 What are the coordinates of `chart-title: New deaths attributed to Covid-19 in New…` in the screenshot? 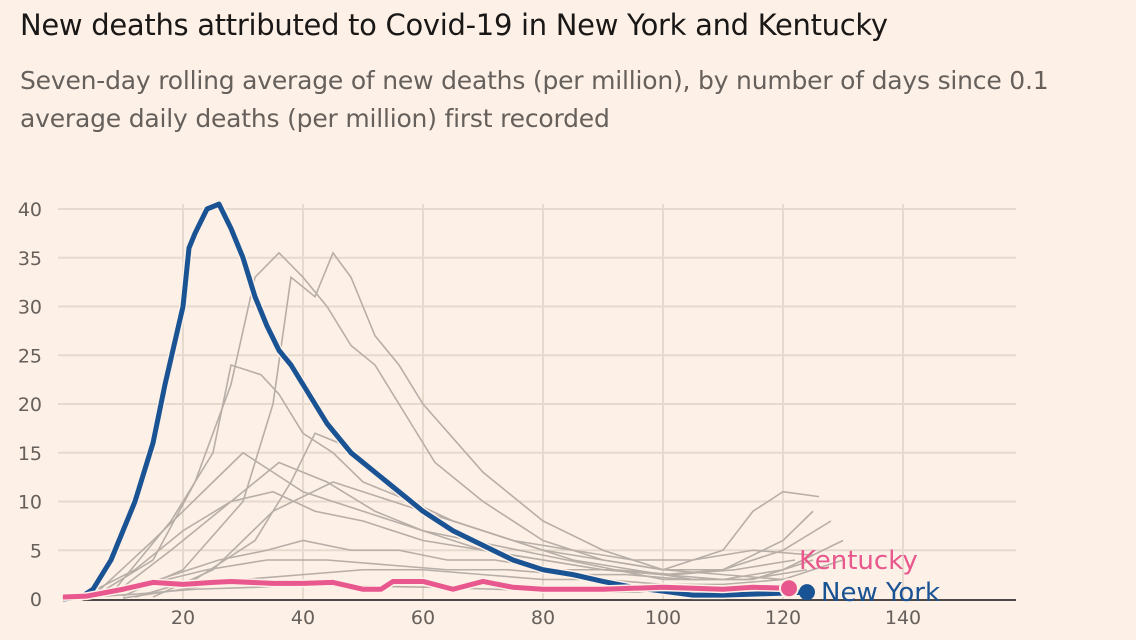 It's located at (454, 25).